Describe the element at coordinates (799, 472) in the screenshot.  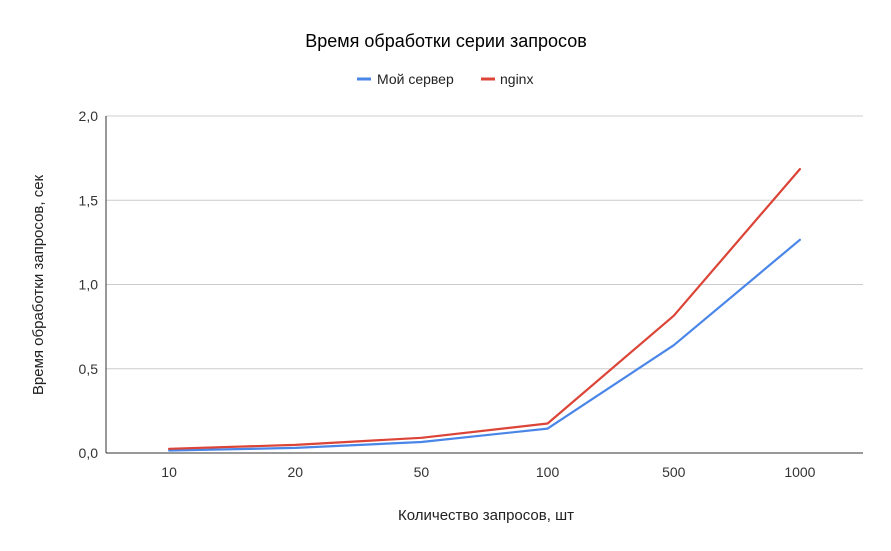
I see `x-tick-label: 1000` at that location.